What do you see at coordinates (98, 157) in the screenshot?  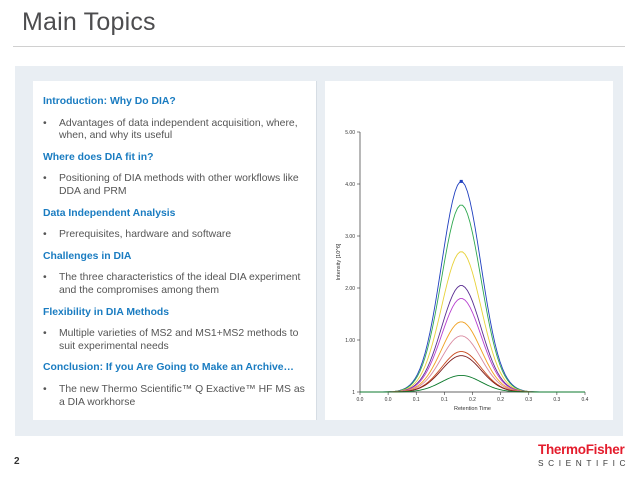 I see `topic-heading: Where does DIA fit in?` at bounding box center [98, 157].